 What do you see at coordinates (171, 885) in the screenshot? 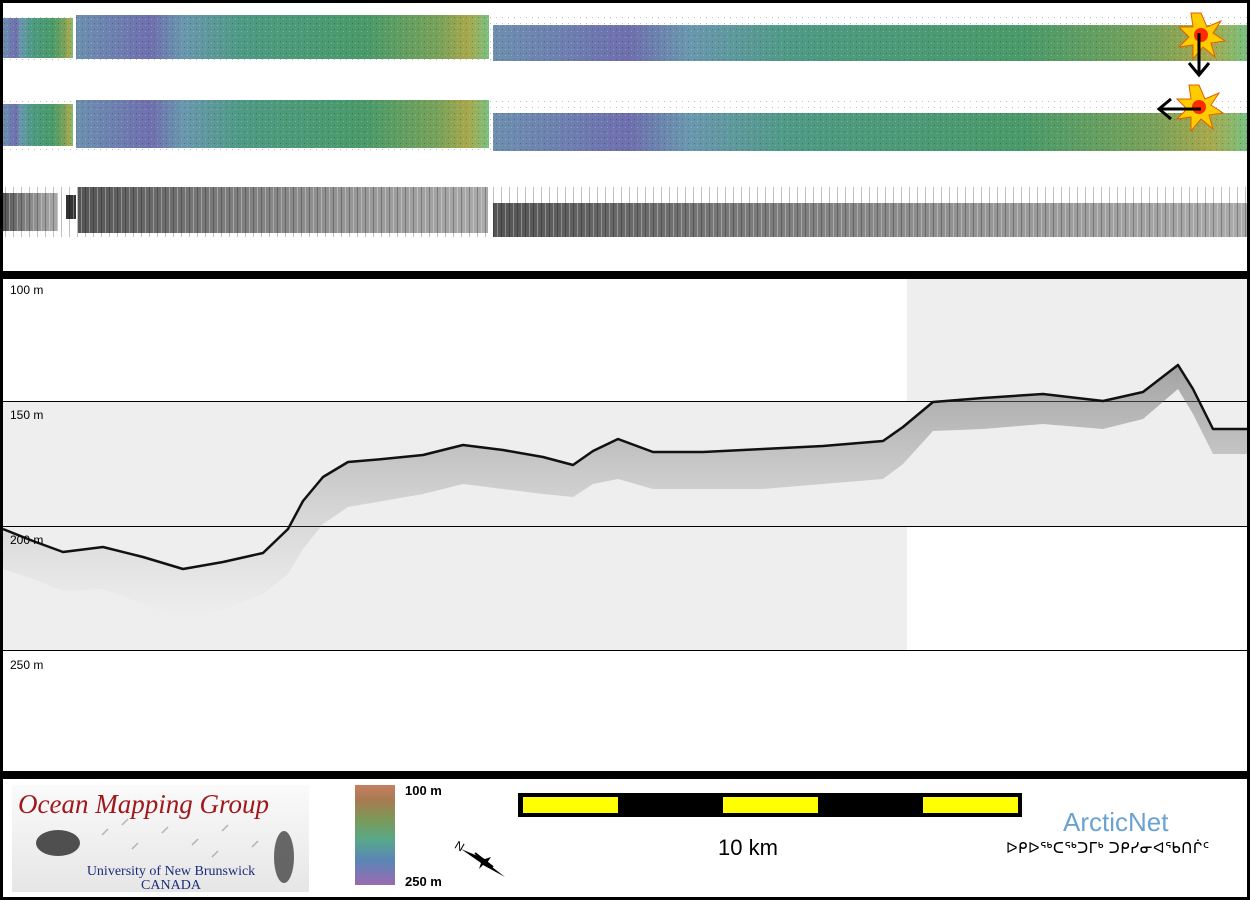
I see `omg-country: CANADA` at bounding box center [171, 885].